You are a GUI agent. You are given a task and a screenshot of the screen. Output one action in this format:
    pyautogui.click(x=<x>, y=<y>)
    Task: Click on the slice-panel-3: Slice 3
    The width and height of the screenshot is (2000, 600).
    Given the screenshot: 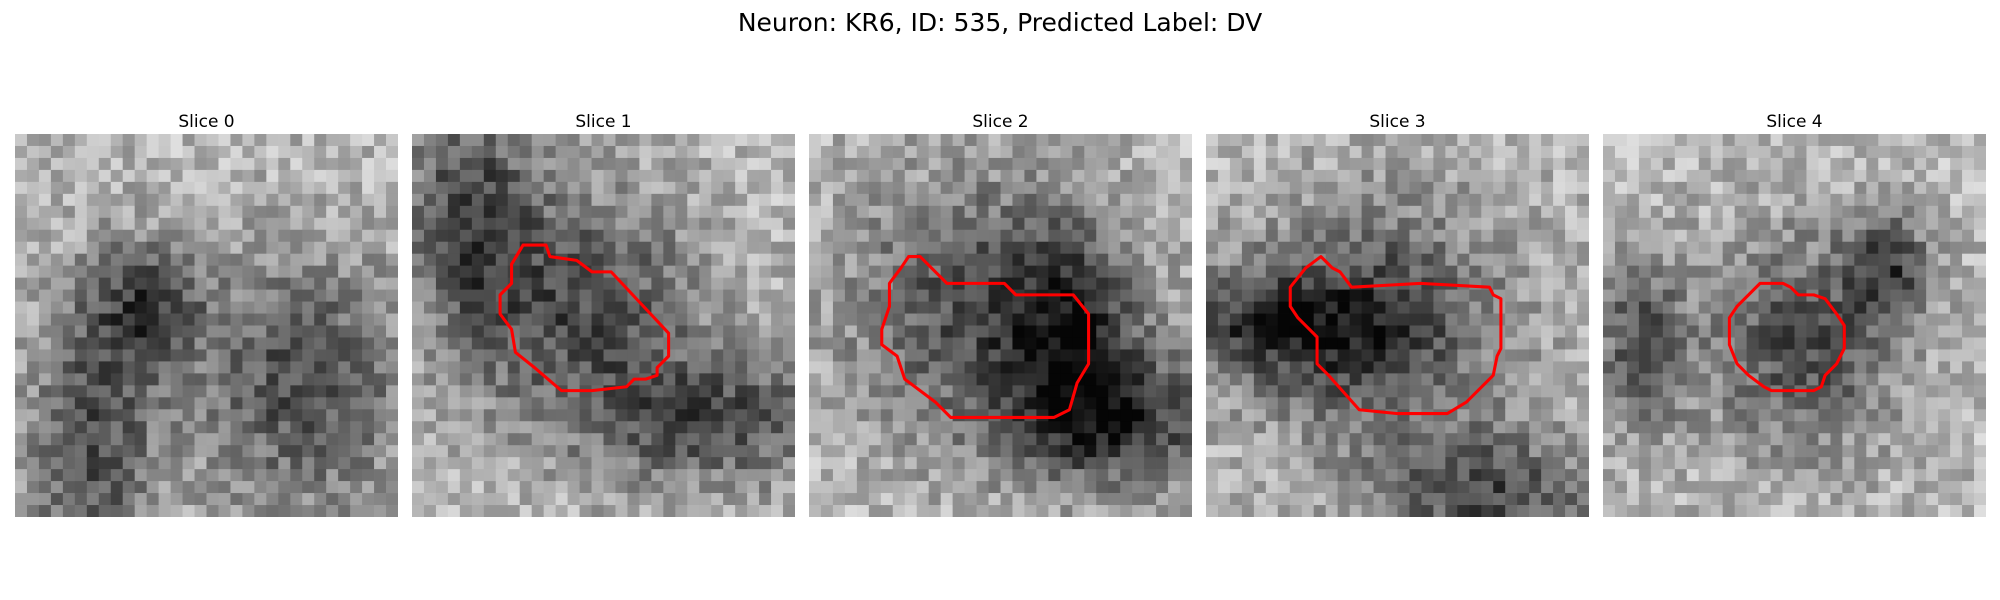 What is the action you would take?
    pyautogui.click(x=1397, y=313)
    